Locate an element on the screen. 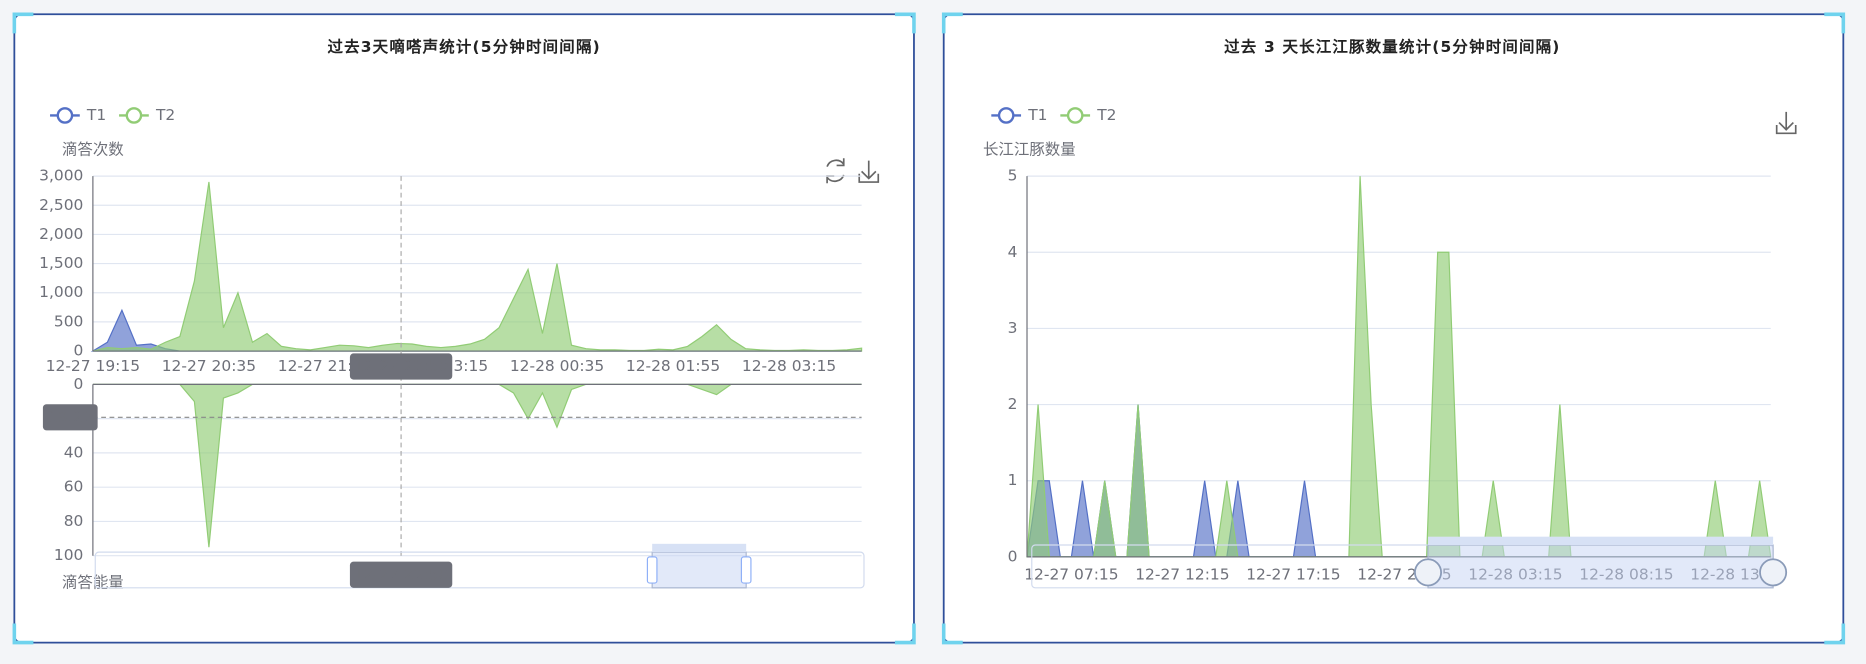  y-tick-label: 3,000 is located at coordinates (61, 176).